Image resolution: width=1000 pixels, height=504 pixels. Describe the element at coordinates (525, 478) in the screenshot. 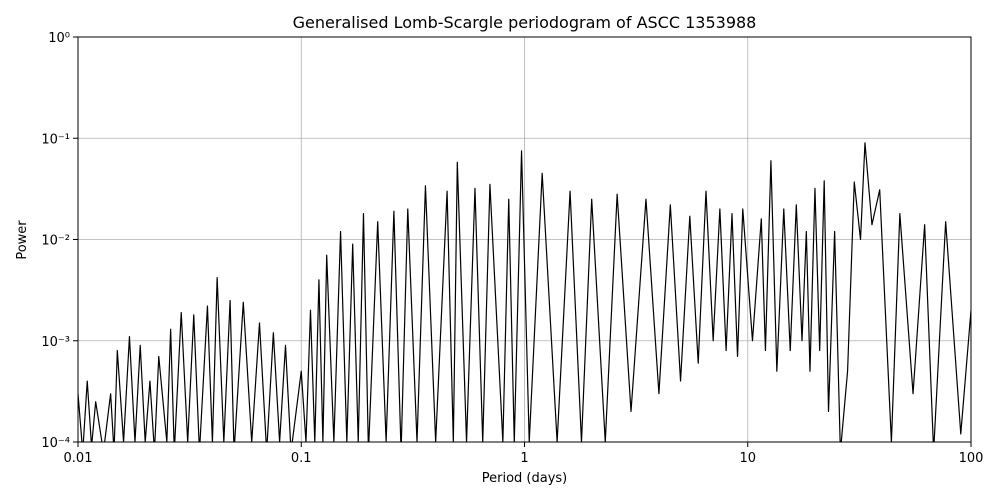

I see `x-axis-label: Period (days)` at that location.